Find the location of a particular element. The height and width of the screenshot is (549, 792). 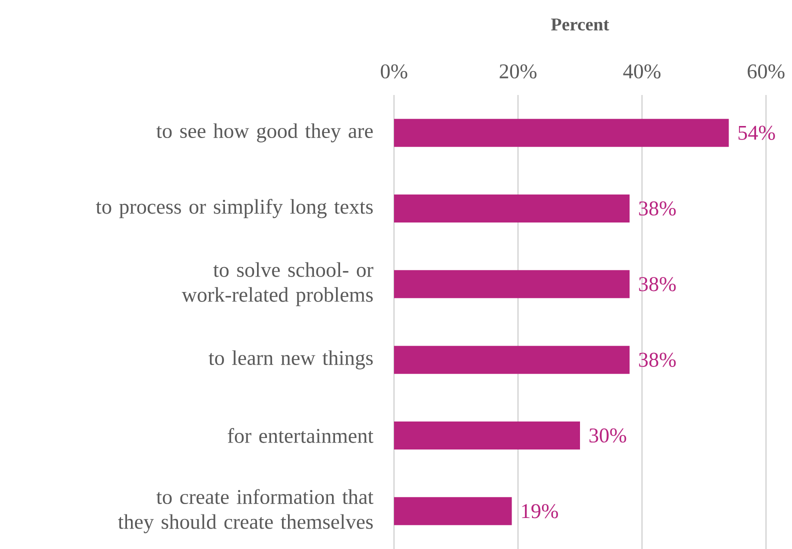

y-tick-label: to create information that they should create themselves is located at coordinates (246, 511).